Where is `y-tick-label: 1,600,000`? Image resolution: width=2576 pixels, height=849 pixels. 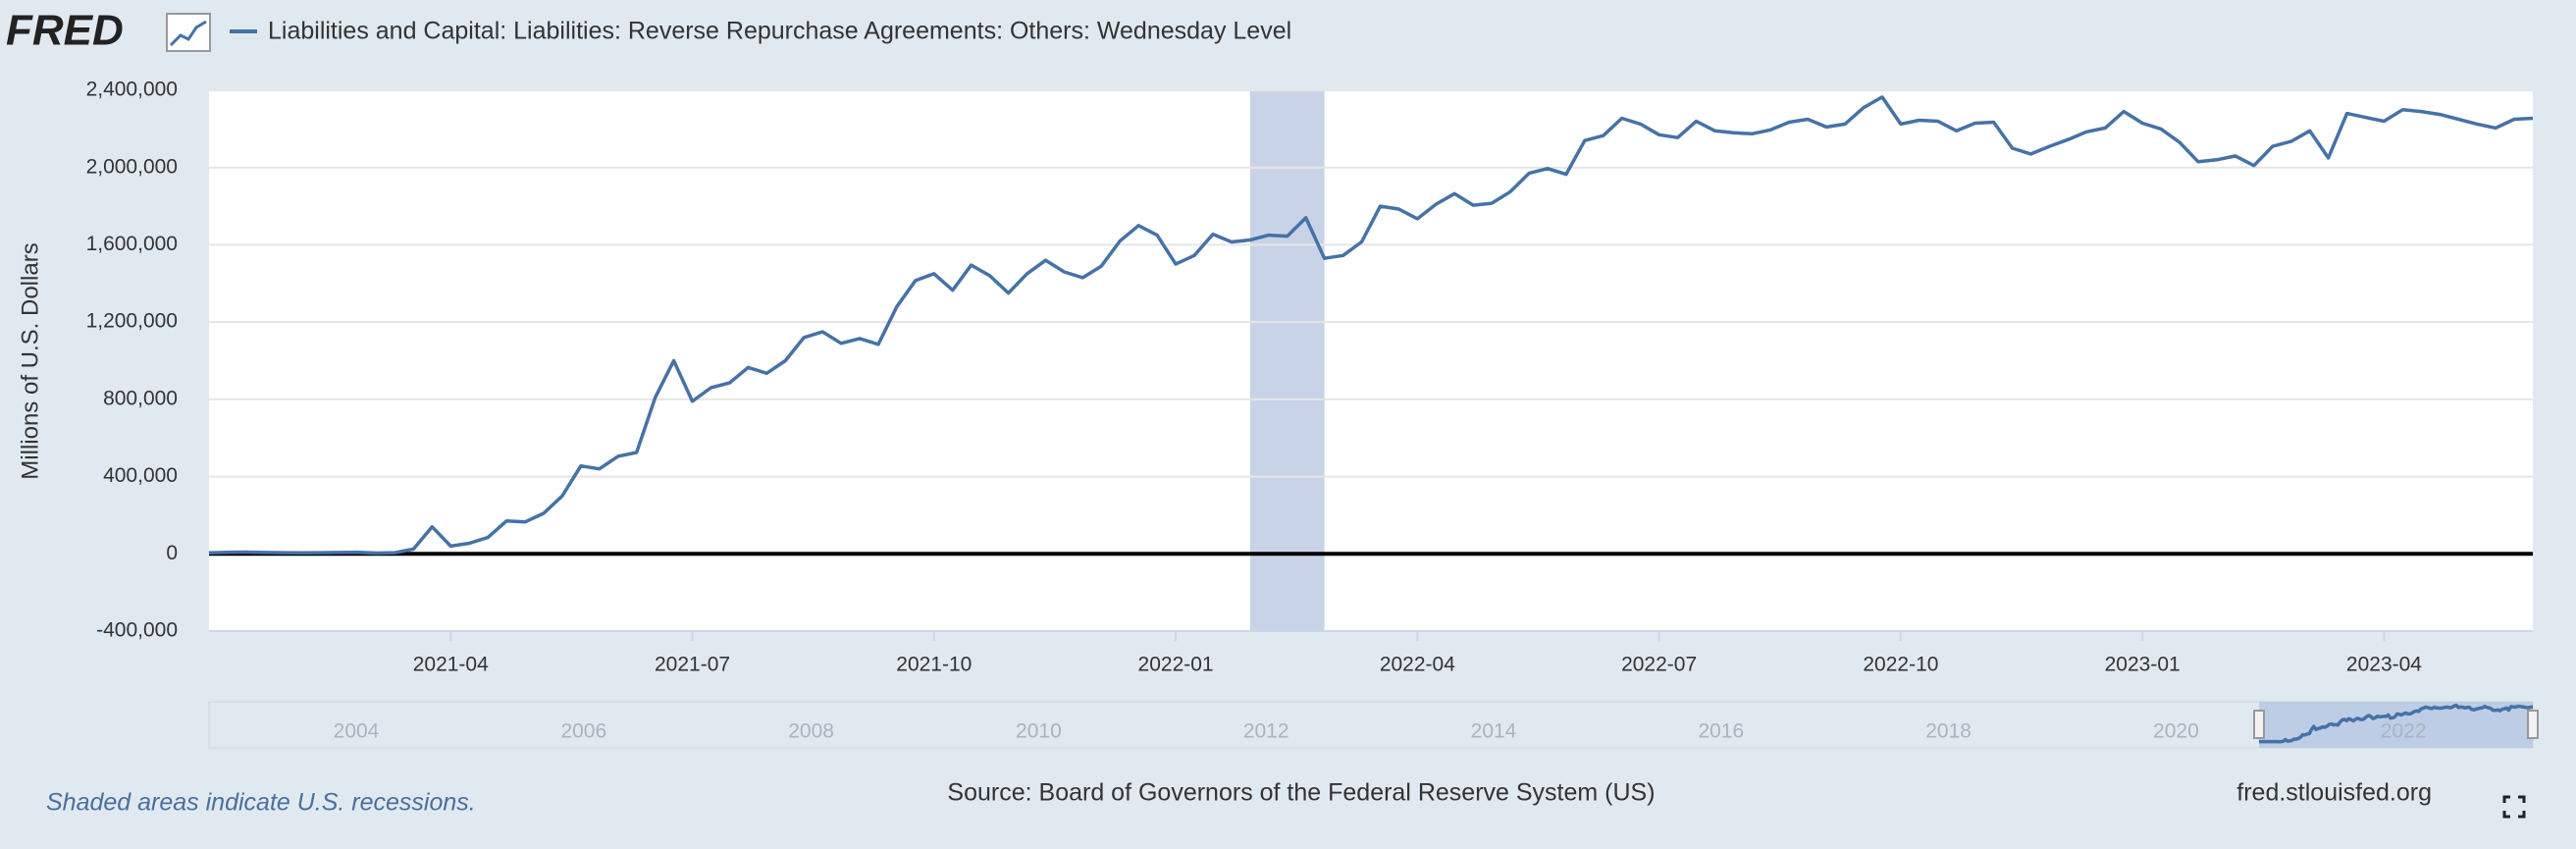
y-tick-label: 1,600,000 is located at coordinates (132, 244).